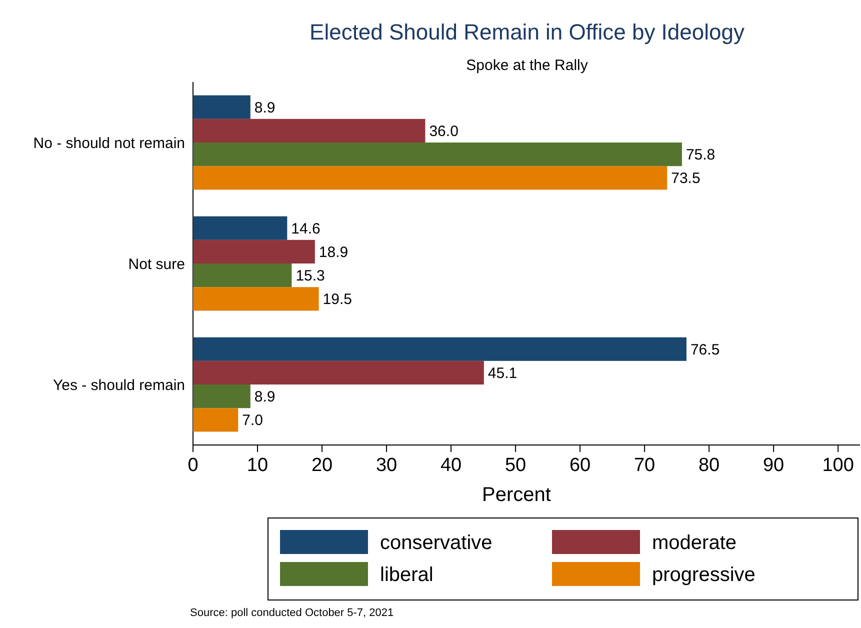 The image size is (861, 628). I want to click on x-tick-label: 70, so click(645, 465).